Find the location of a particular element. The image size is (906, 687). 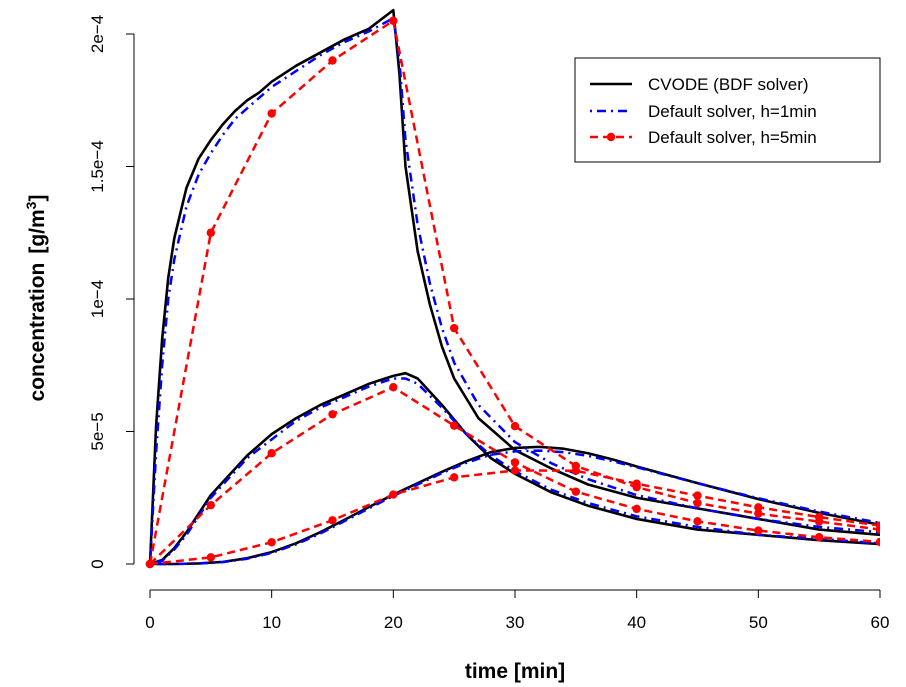

x-tick-label: 40 is located at coordinates (636, 622).